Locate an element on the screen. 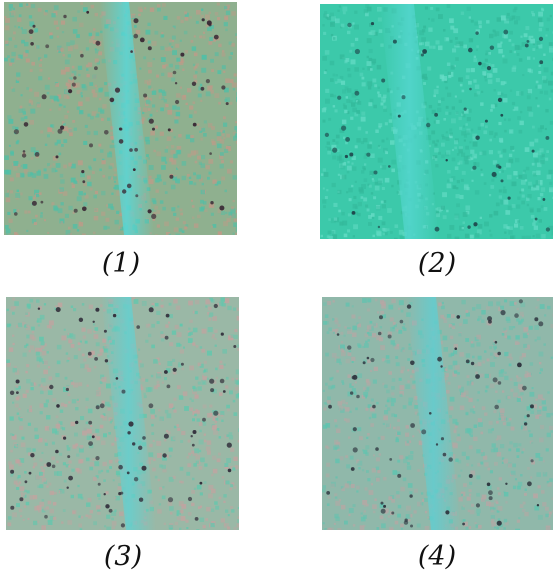 This screenshot has width=554, height=581. caption-2: (2) is located at coordinates (437, 263).